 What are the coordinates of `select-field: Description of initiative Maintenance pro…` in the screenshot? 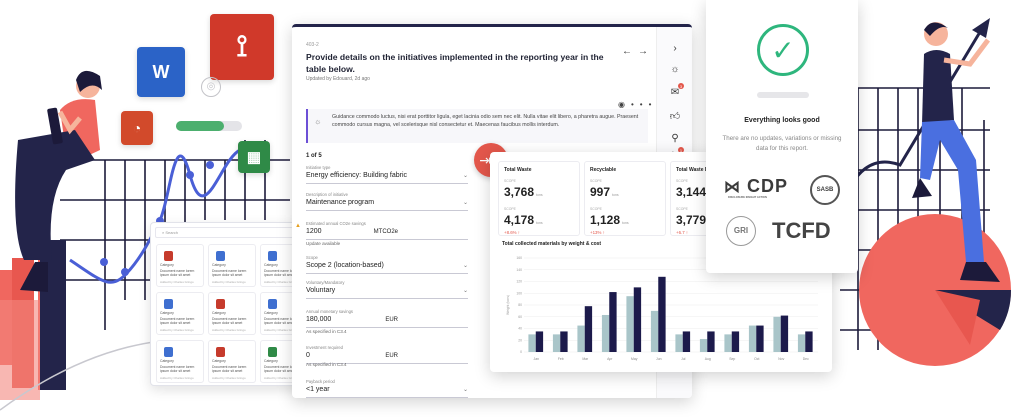 It's located at (387, 201).